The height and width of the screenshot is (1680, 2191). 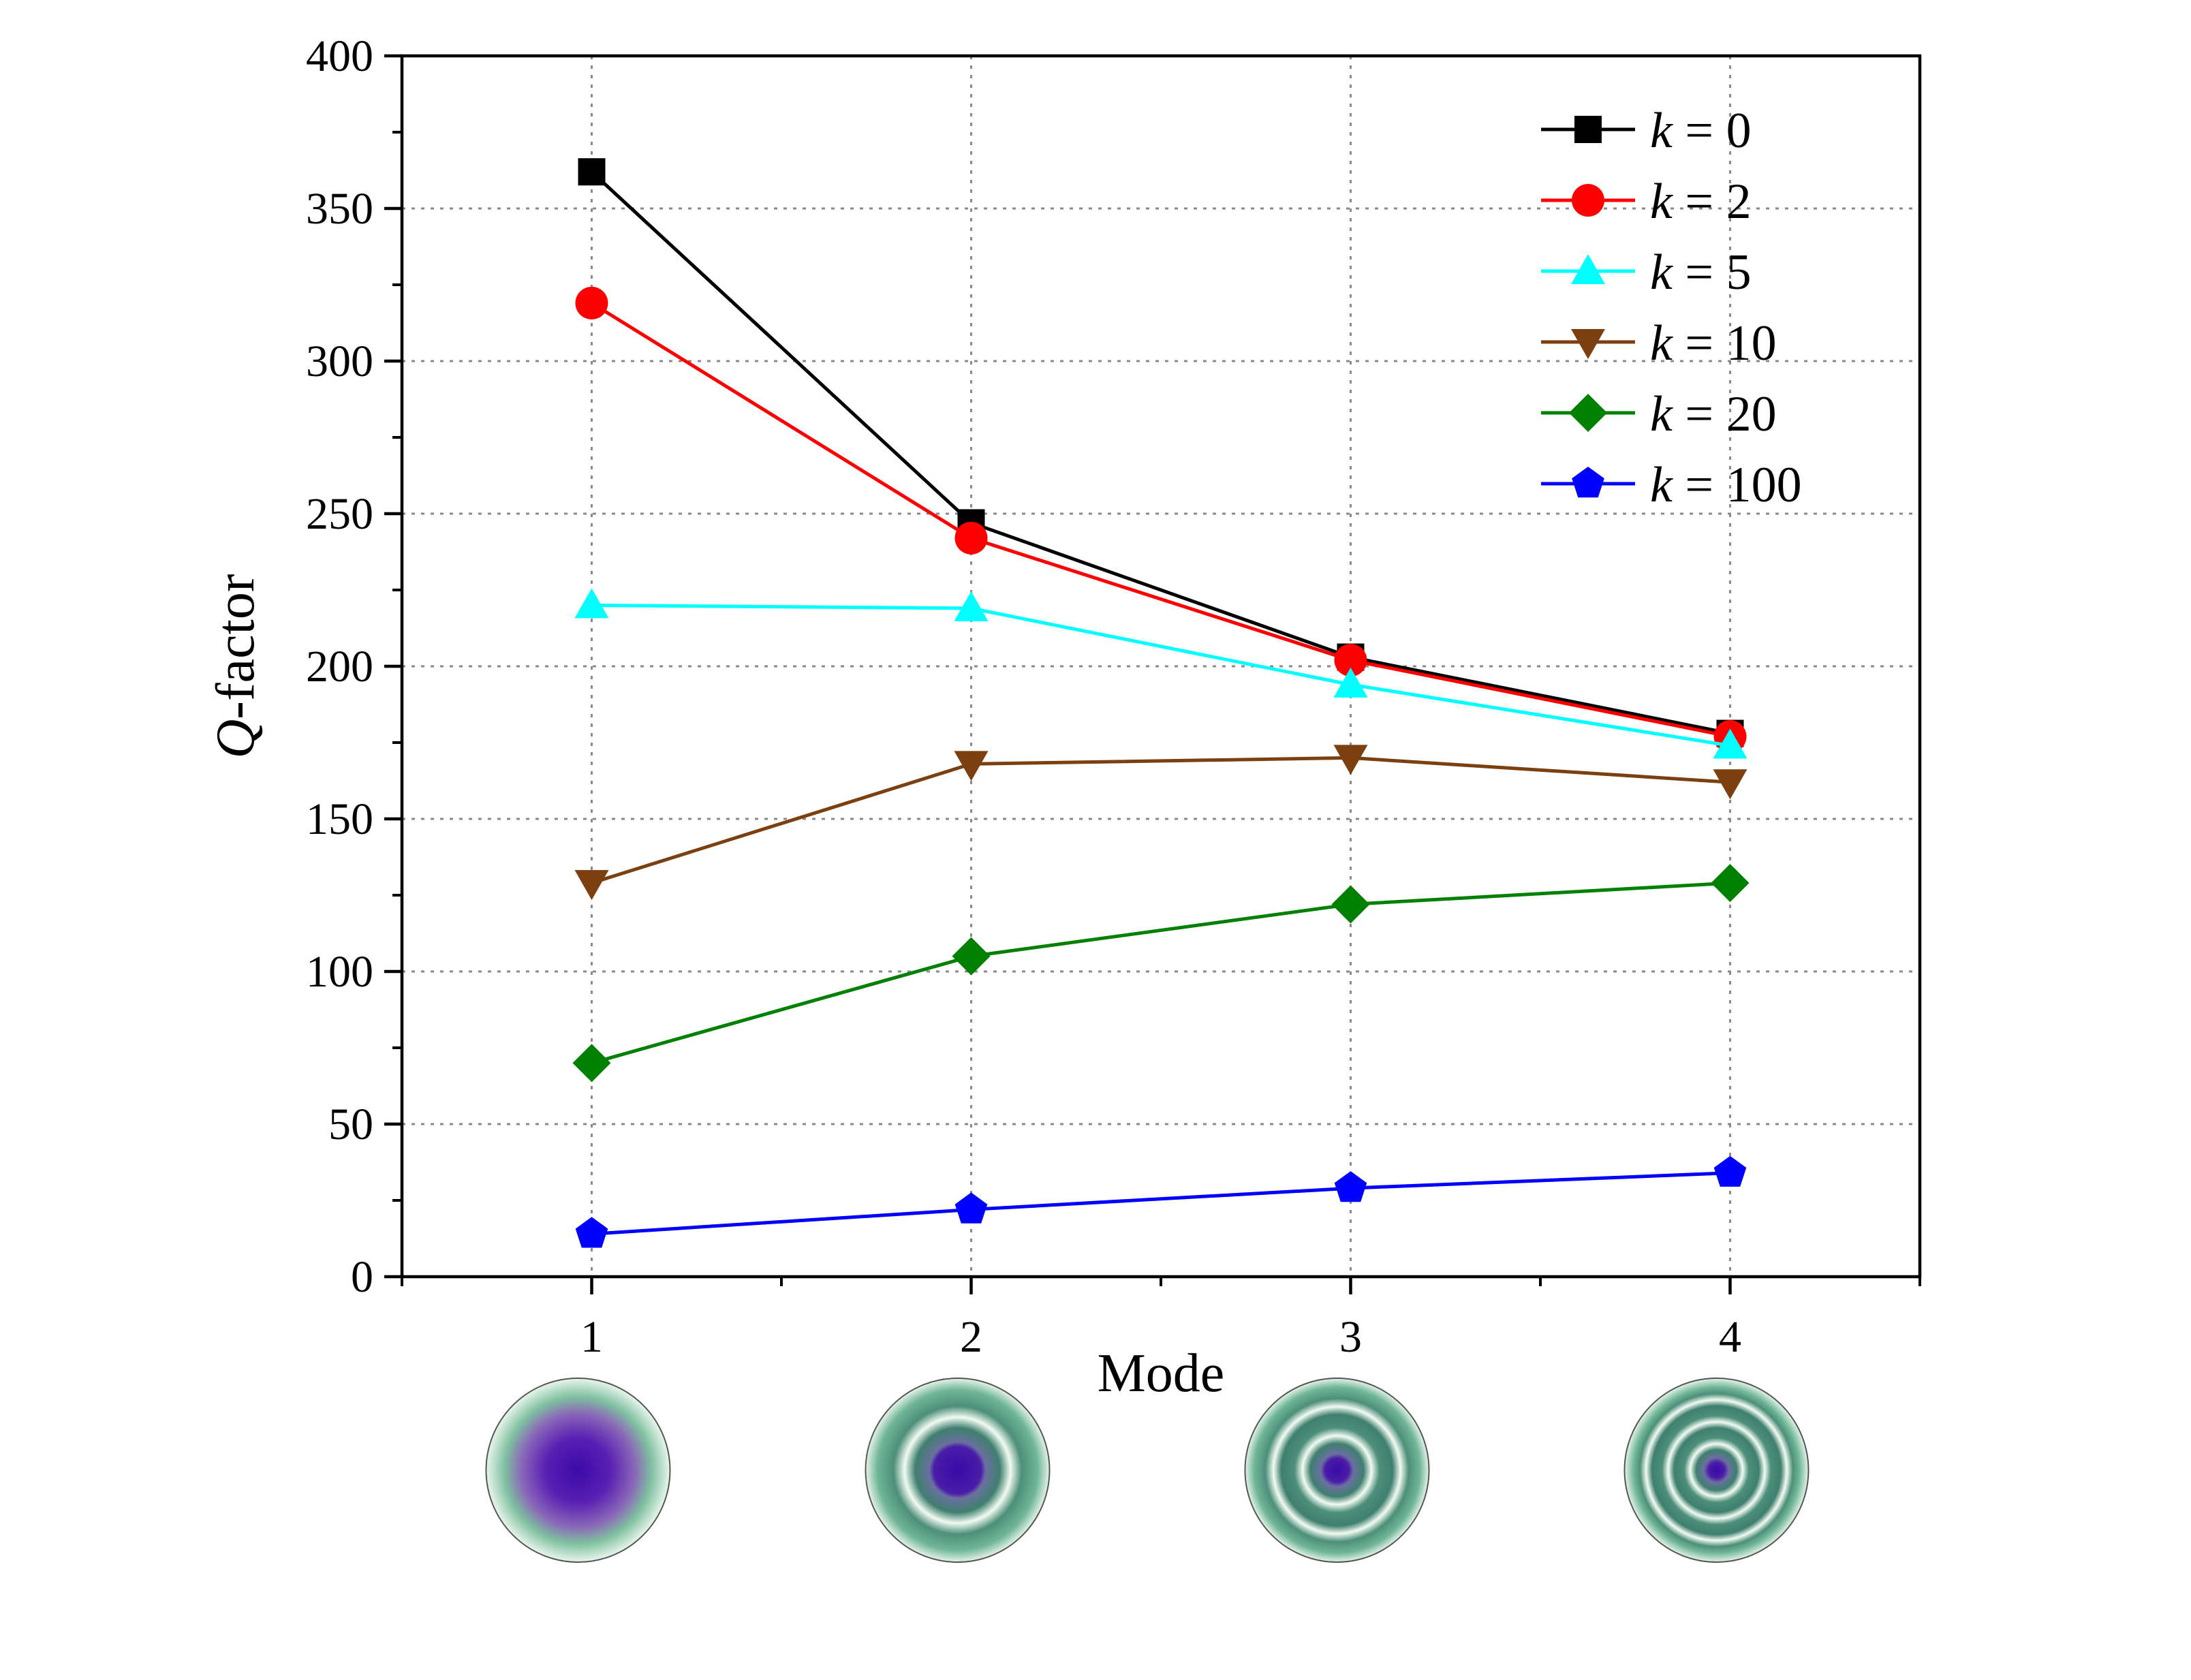 What do you see at coordinates (971, 1337) in the screenshot?
I see `x-tick-label: 2` at bounding box center [971, 1337].